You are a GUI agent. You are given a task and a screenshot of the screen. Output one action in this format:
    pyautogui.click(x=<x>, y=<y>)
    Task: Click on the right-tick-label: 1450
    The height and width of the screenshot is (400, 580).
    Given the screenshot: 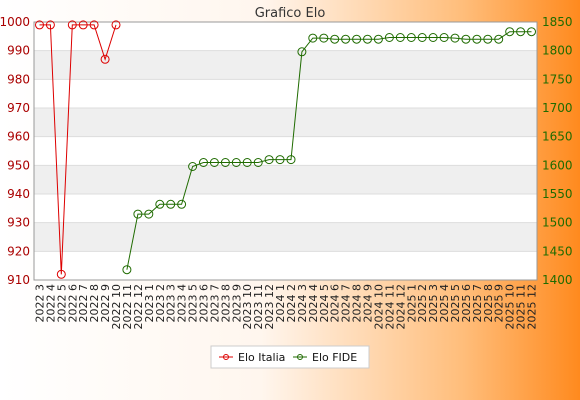 What is the action you would take?
    pyautogui.click(x=557, y=251)
    